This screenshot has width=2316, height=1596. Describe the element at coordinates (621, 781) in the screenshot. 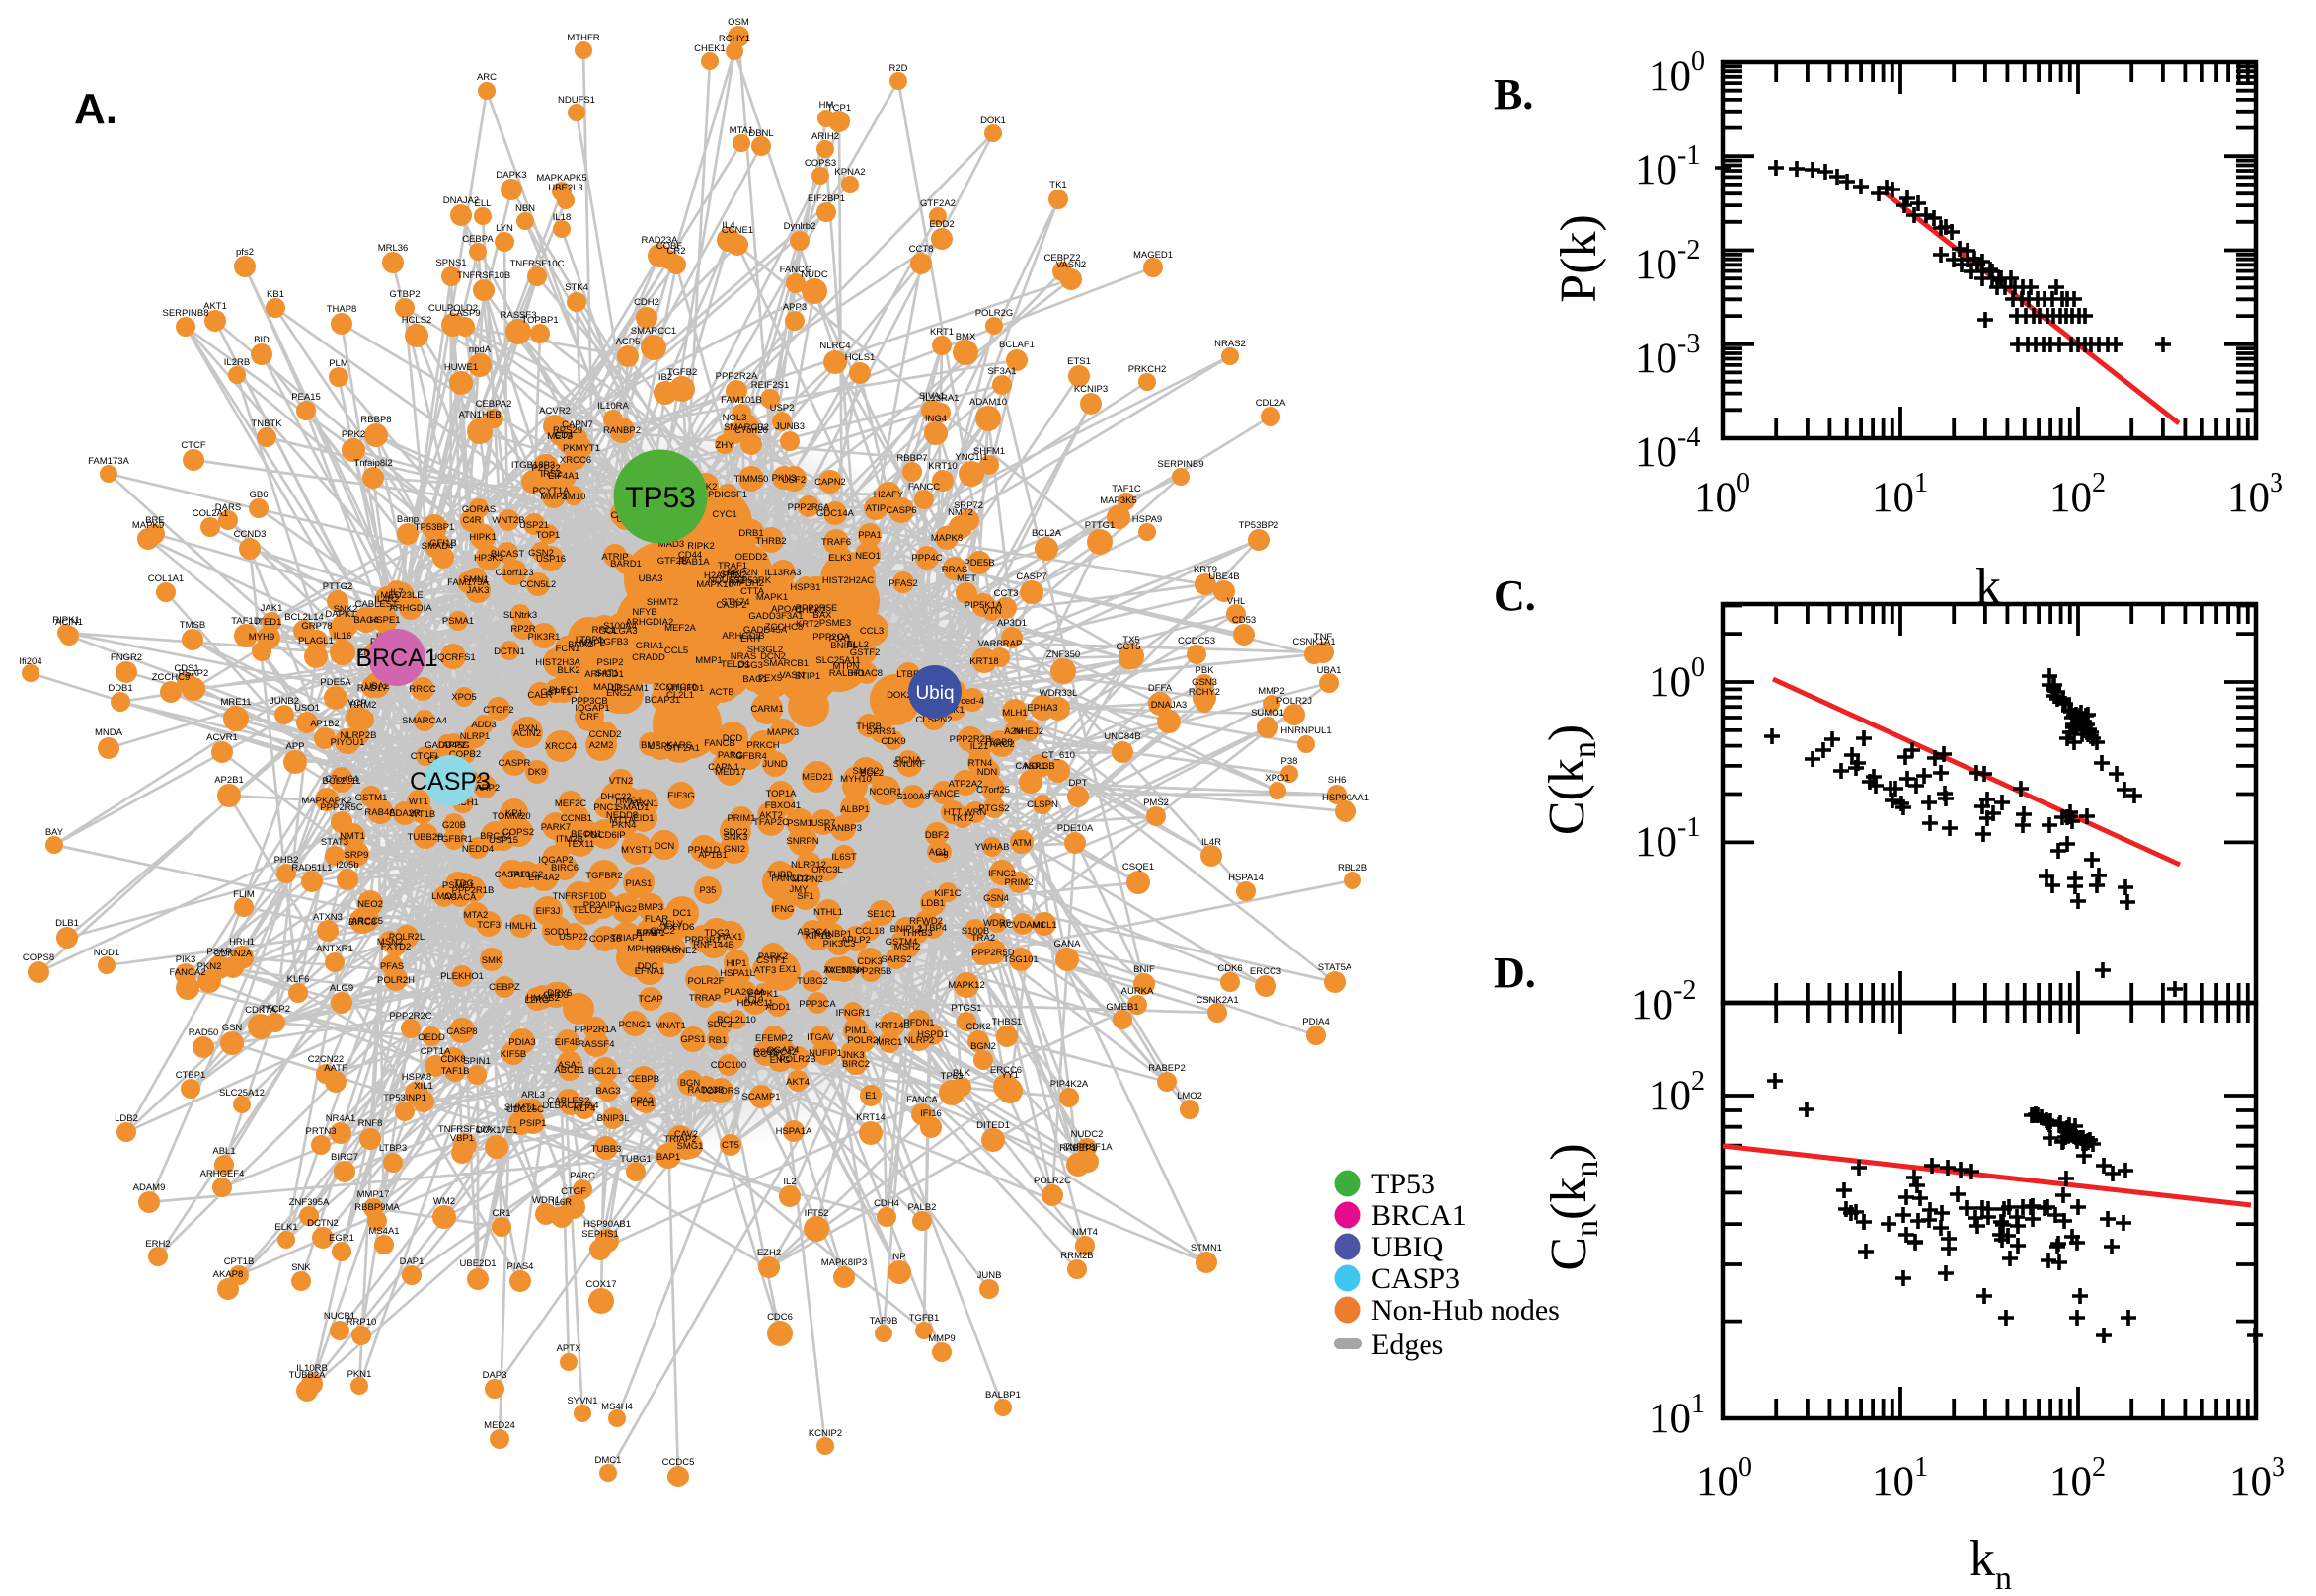

I see `svg-text: VTN2` at that location.